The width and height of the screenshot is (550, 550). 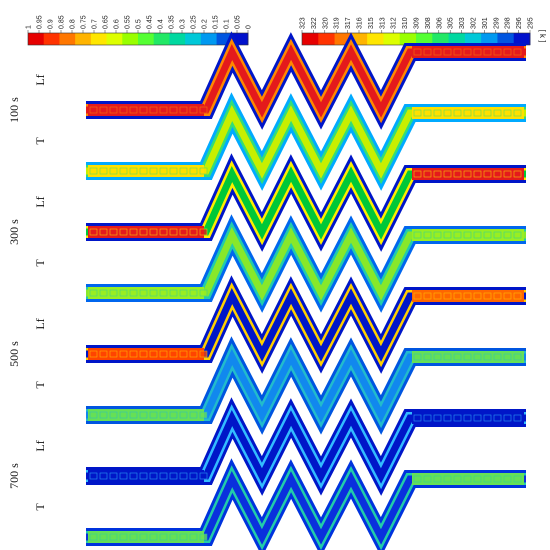 I want to click on t-colorbar-tick-label: 315, so click(x=371, y=23).